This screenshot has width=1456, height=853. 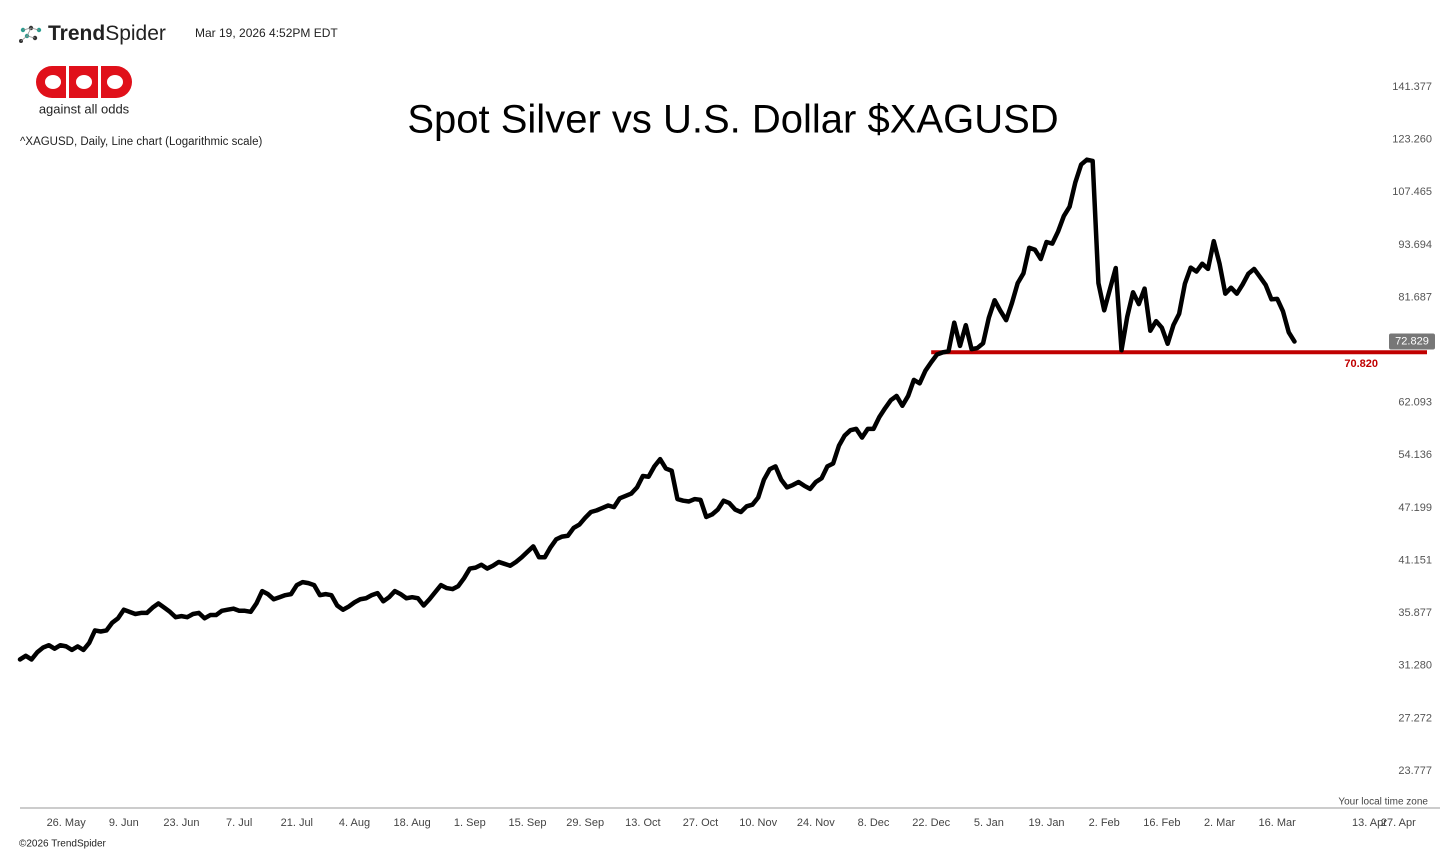 I want to click on x-tick-label: 27. Apr, so click(x=1398, y=823).